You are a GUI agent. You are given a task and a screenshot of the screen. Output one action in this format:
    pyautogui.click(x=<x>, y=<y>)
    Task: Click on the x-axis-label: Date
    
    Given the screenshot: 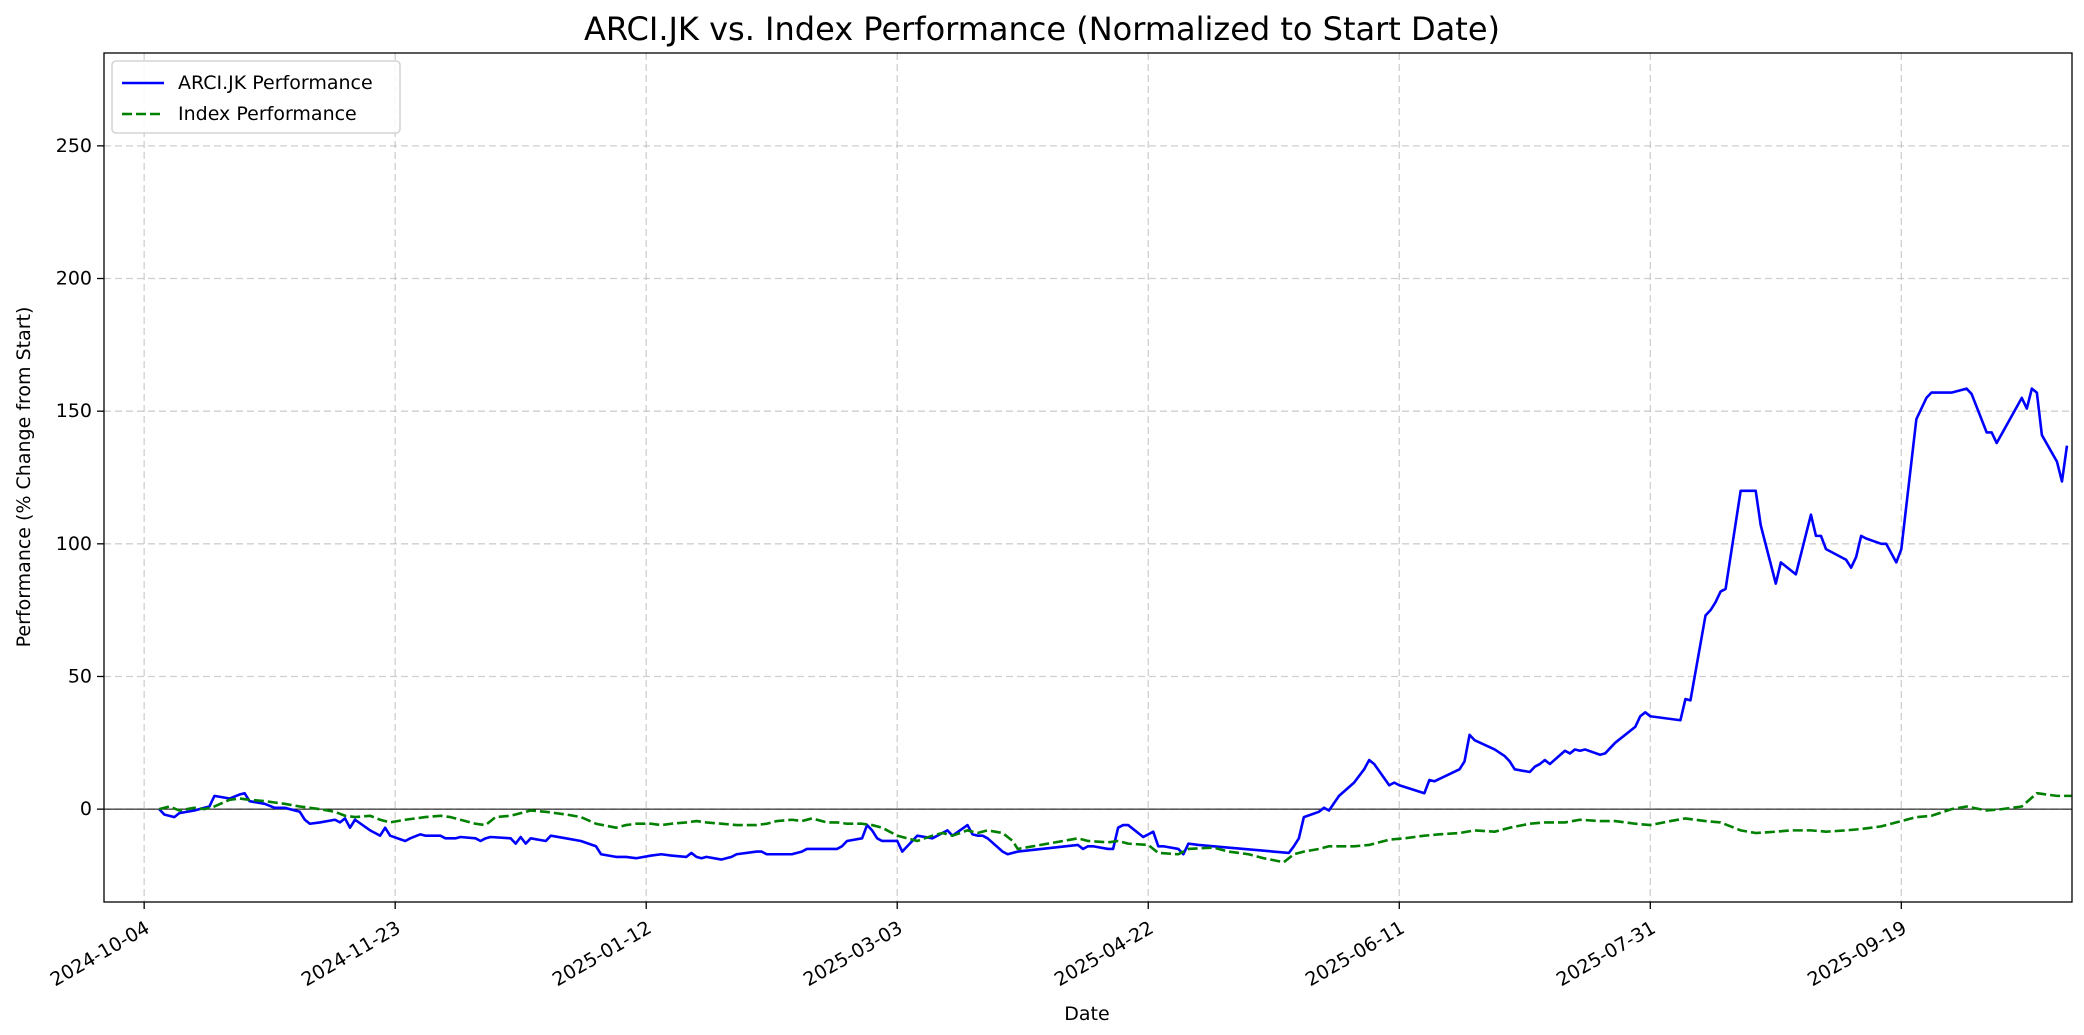 What is the action you would take?
    pyautogui.click(x=1086, y=1014)
    